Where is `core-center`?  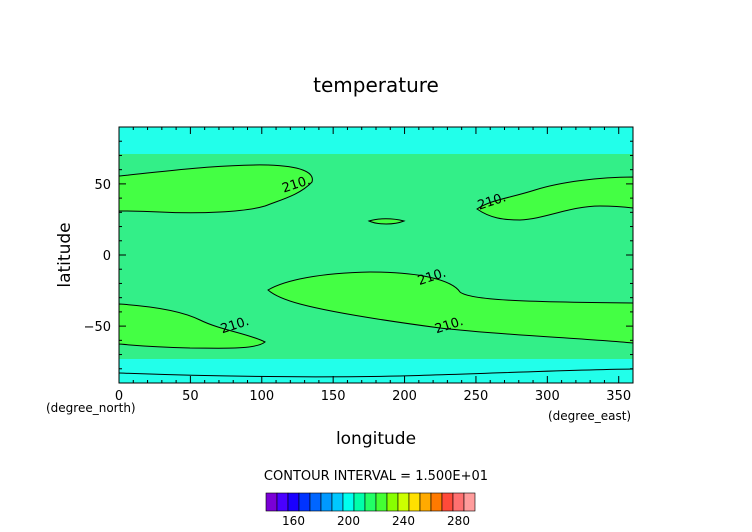 core-center is located at coordinates (386, 221).